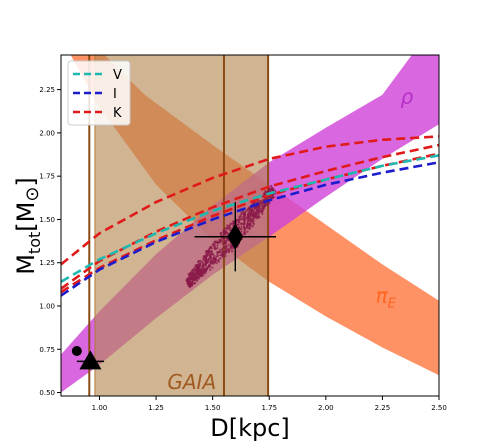 The image size is (490, 448). What do you see at coordinates (250, 428) in the screenshot?
I see `x-axis-label: D[kpc]` at bounding box center [250, 428].